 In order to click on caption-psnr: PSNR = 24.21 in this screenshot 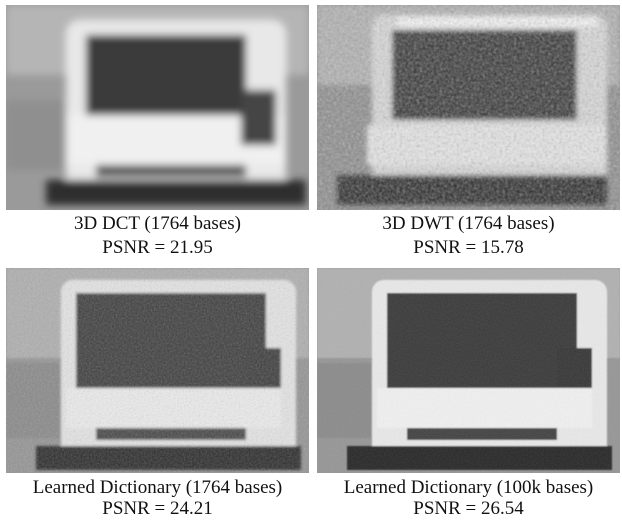, I will do `click(157, 508)`.